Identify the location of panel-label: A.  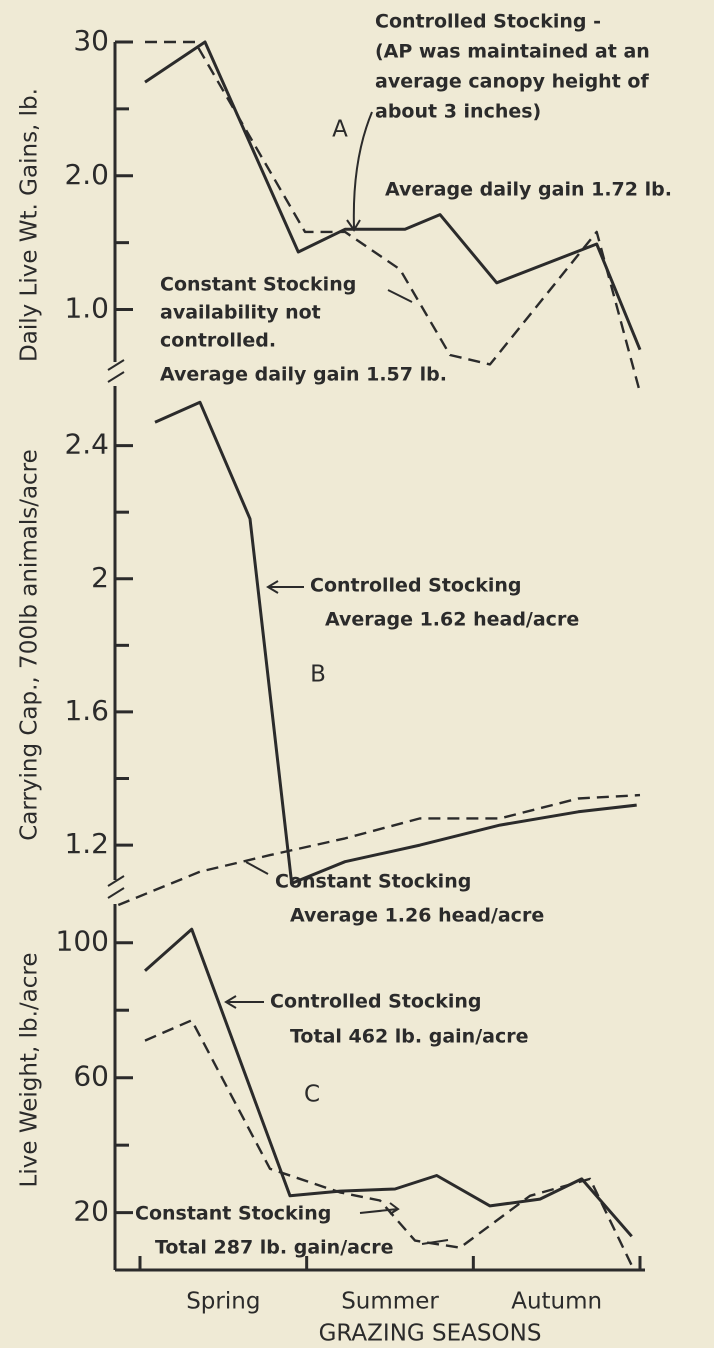
(340, 130).